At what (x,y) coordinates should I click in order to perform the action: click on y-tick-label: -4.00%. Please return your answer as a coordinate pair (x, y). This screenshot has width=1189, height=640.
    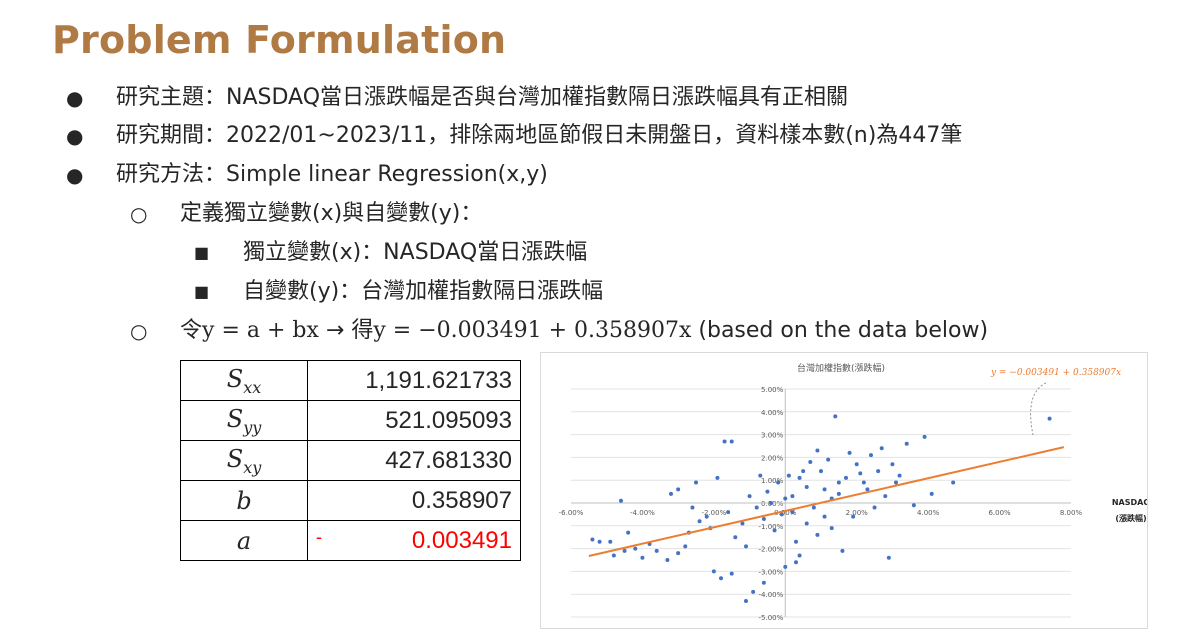
    Looking at the image, I should click on (771, 595).